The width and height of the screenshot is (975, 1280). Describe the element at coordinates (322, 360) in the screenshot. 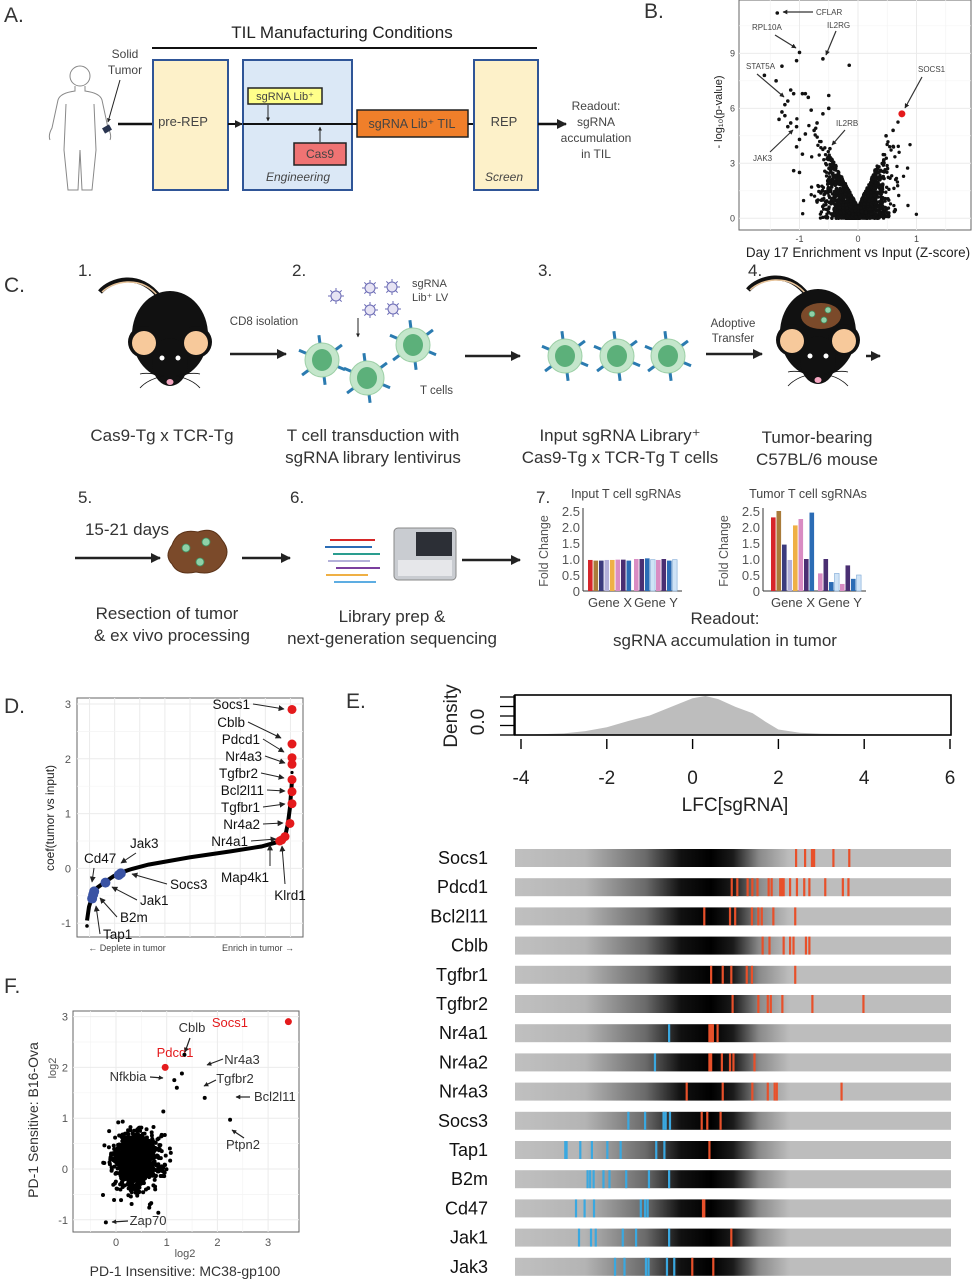

I see `t-cell-icon` at that location.